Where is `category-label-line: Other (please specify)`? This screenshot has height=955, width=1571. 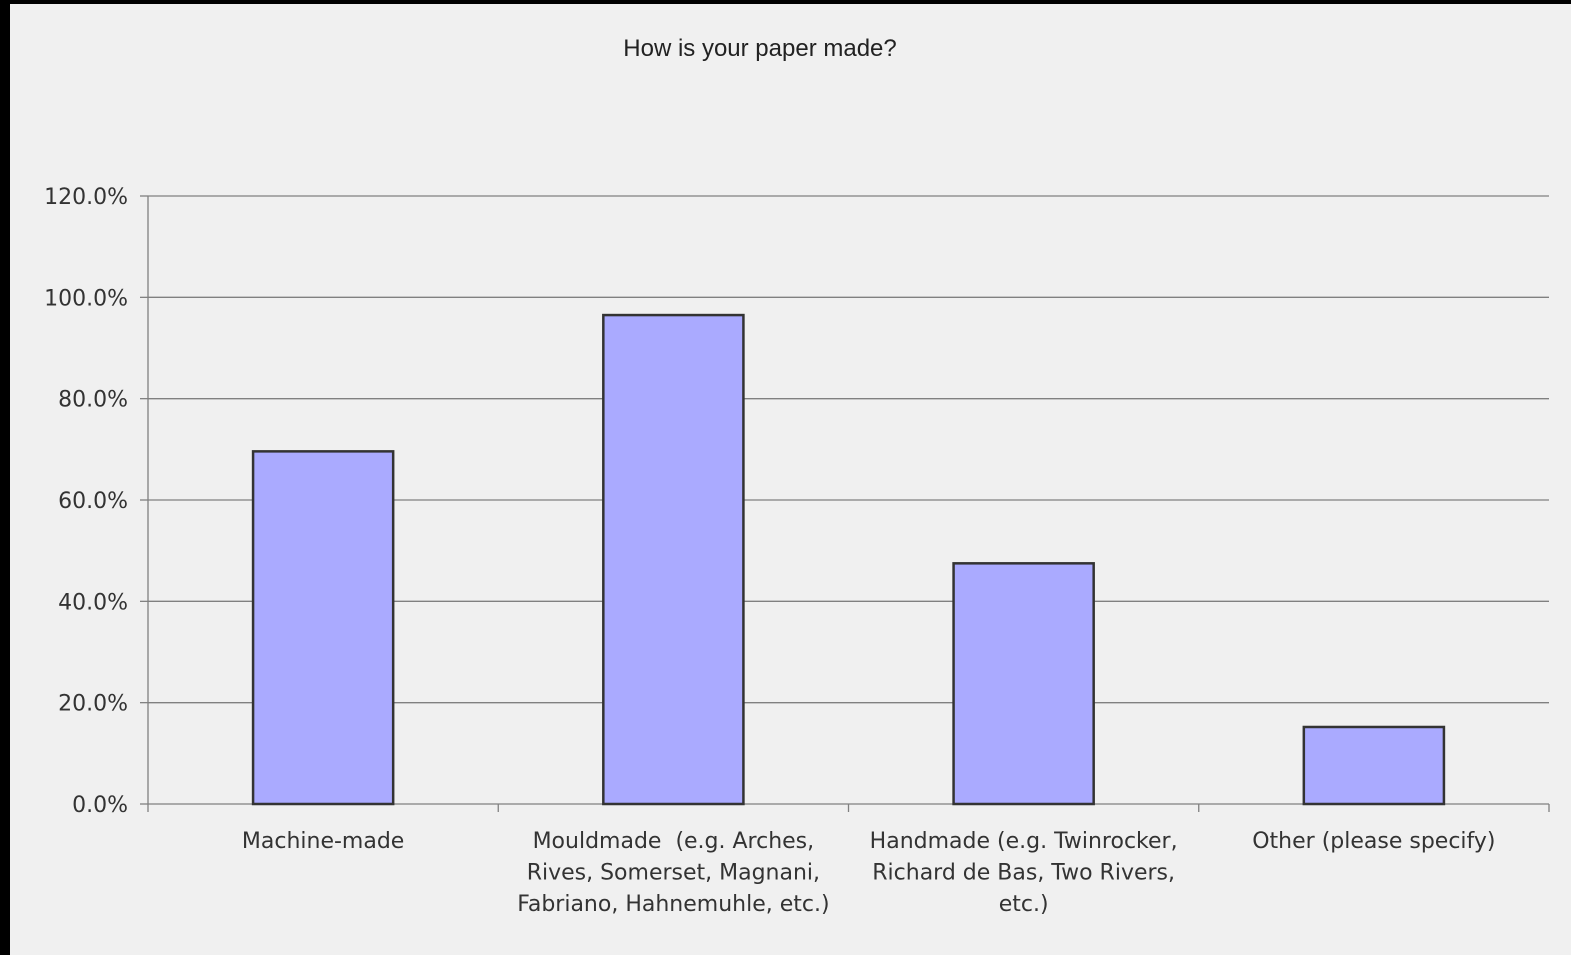 category-label-line: Other (please specify) is located at coordinates (1373, 841).